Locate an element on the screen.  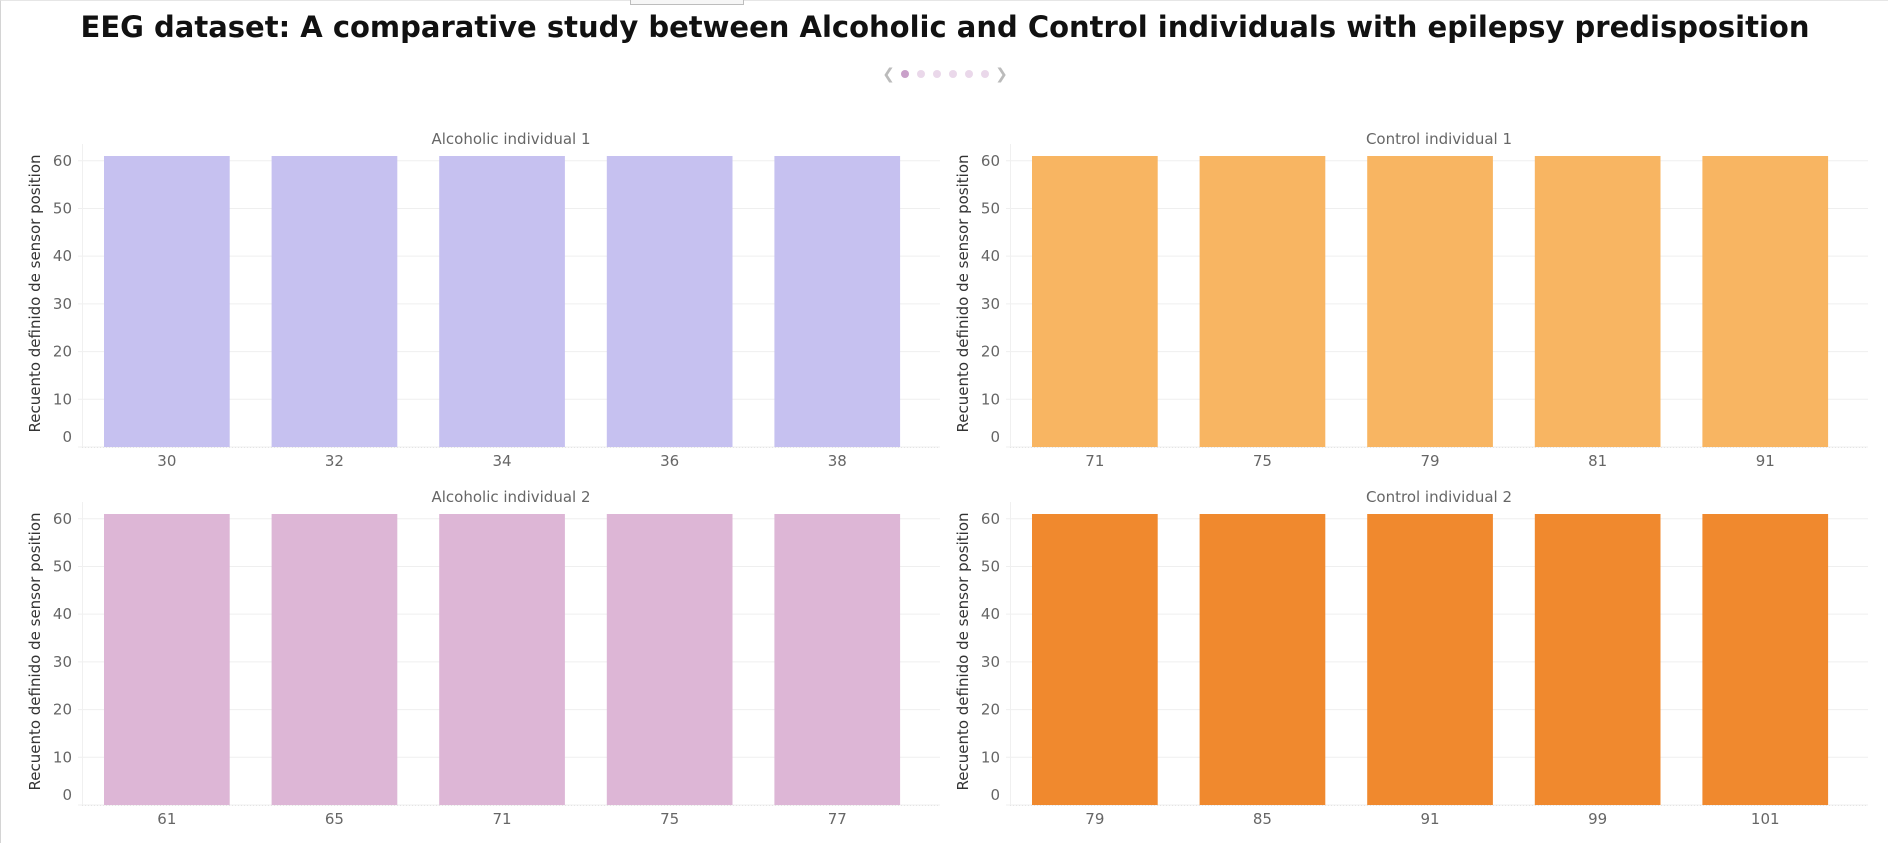
x-tick-label: 61 is located at coordinates (166, 819).